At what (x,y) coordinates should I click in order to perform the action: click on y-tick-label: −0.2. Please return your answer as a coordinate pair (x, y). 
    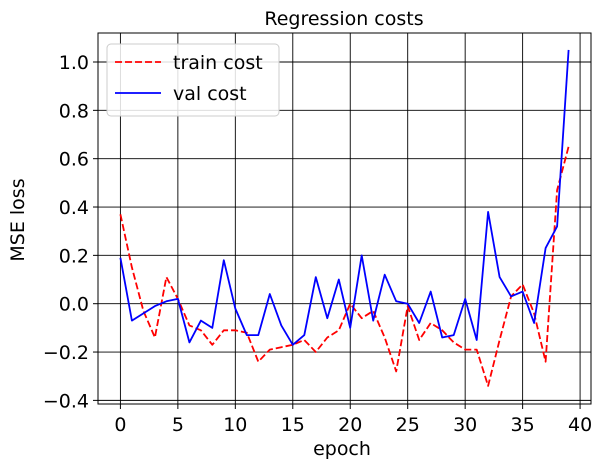
    Looking at the image, I should click on (66, 353).